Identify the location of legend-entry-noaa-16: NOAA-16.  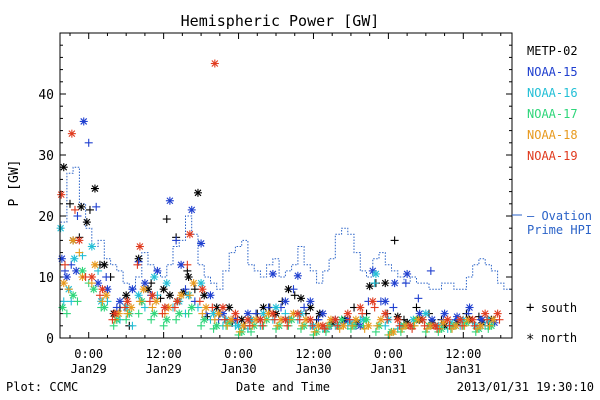
(552, 93).